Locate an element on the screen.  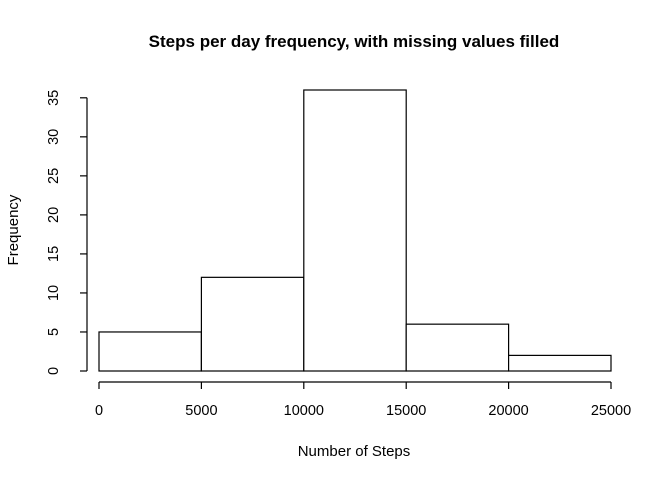
y-tick-label-0: 0 is located at coordinates (54, 371).